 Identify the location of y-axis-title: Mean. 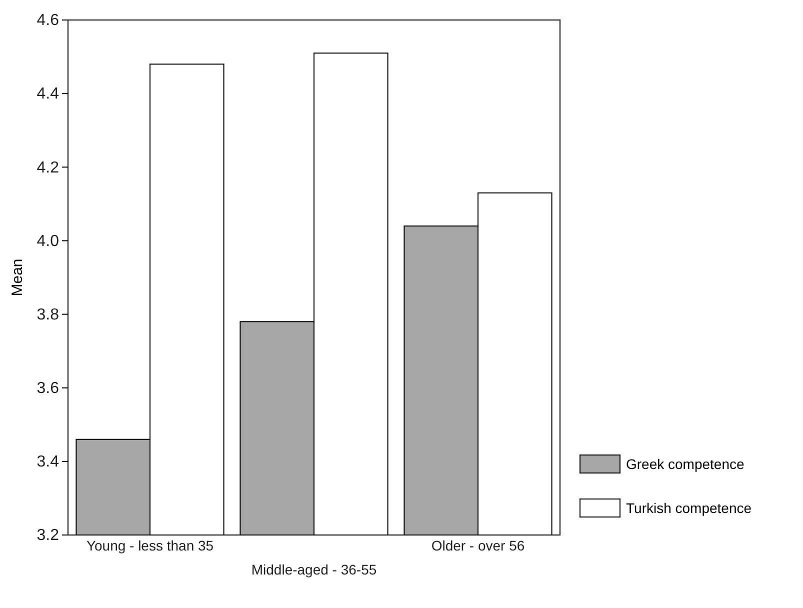
(17, 277).